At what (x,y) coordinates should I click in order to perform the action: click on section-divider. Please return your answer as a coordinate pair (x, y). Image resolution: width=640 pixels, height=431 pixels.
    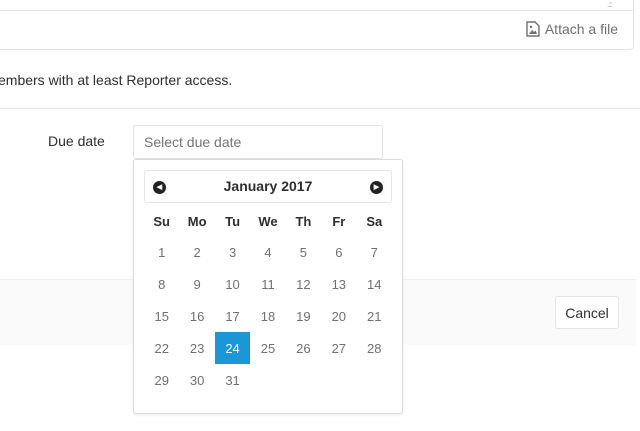
    Looking at the image, I should click on (320, 108).